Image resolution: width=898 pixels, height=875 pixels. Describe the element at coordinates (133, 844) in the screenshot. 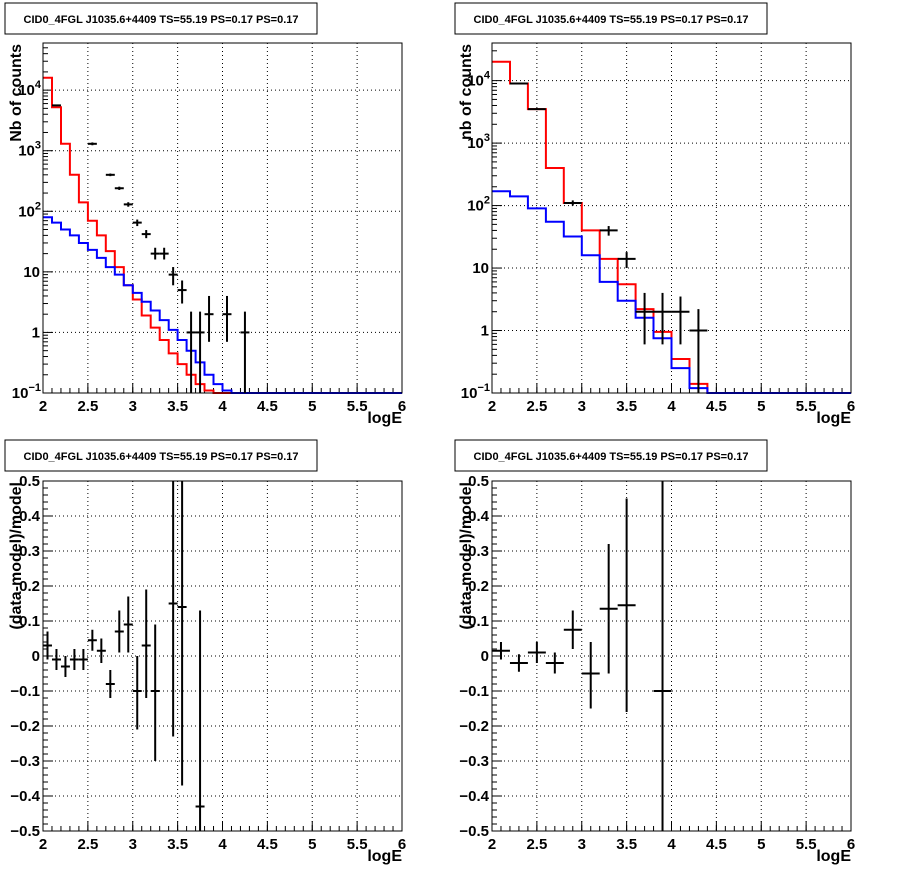

I see `x-tick-label: 3` at that location.